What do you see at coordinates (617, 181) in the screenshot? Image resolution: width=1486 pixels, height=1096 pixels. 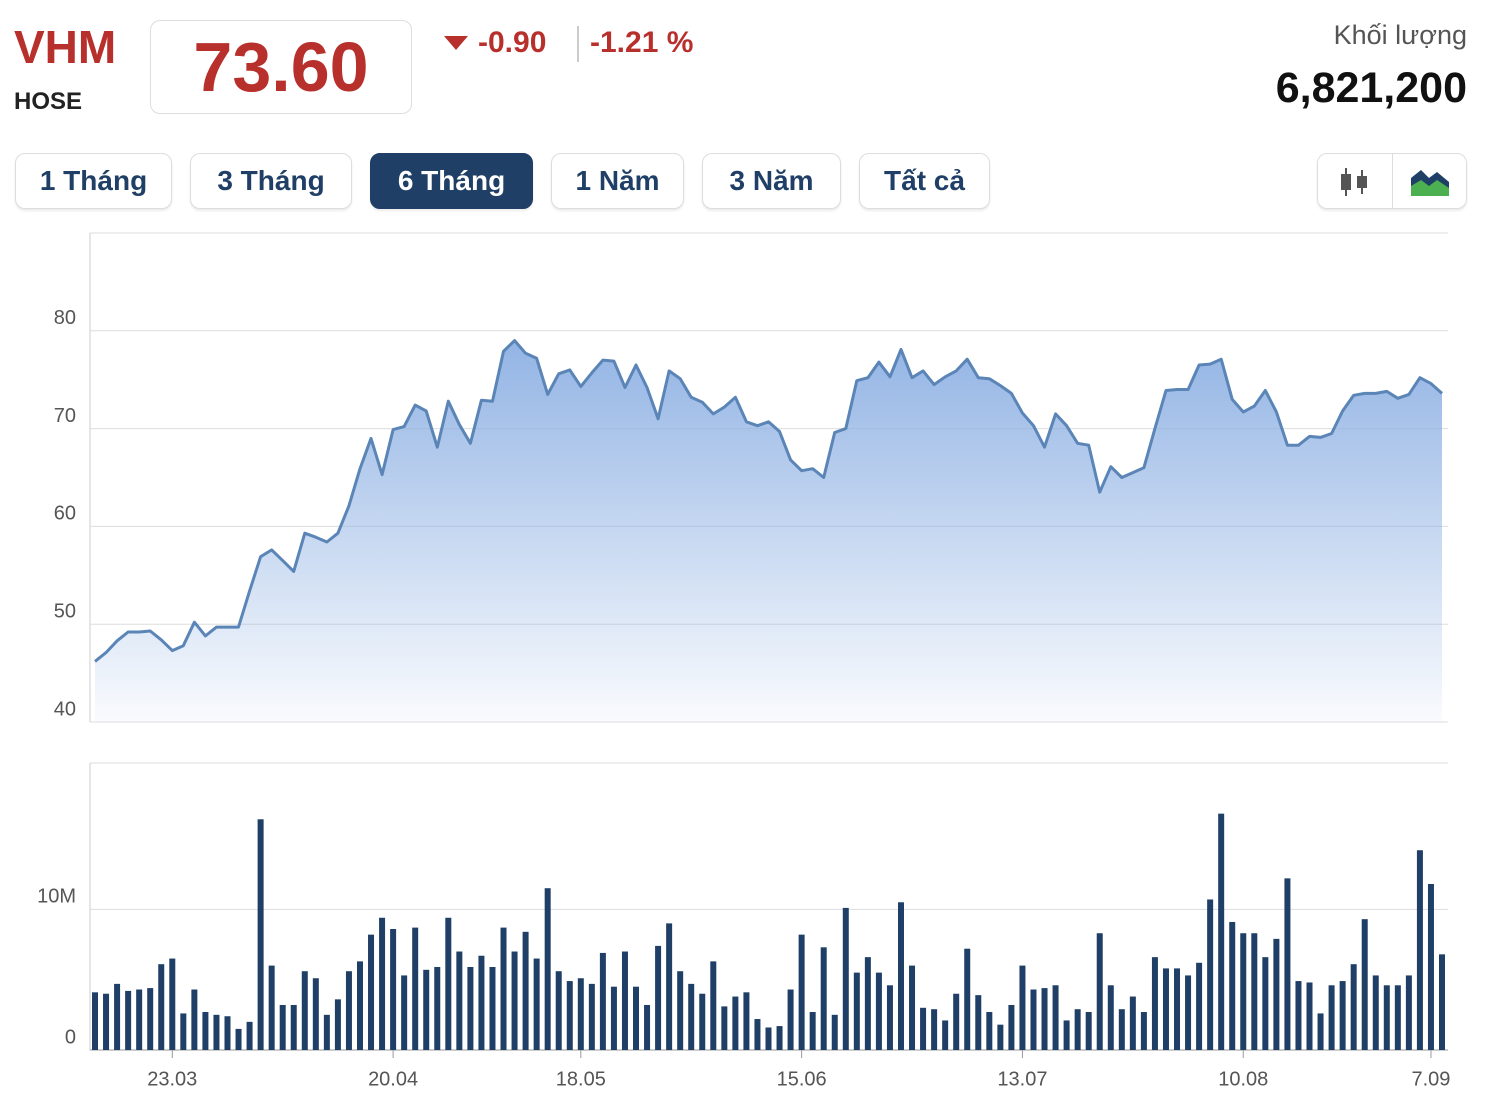 I see `range-button: 1 Năm` at bounding box center [617, 181].